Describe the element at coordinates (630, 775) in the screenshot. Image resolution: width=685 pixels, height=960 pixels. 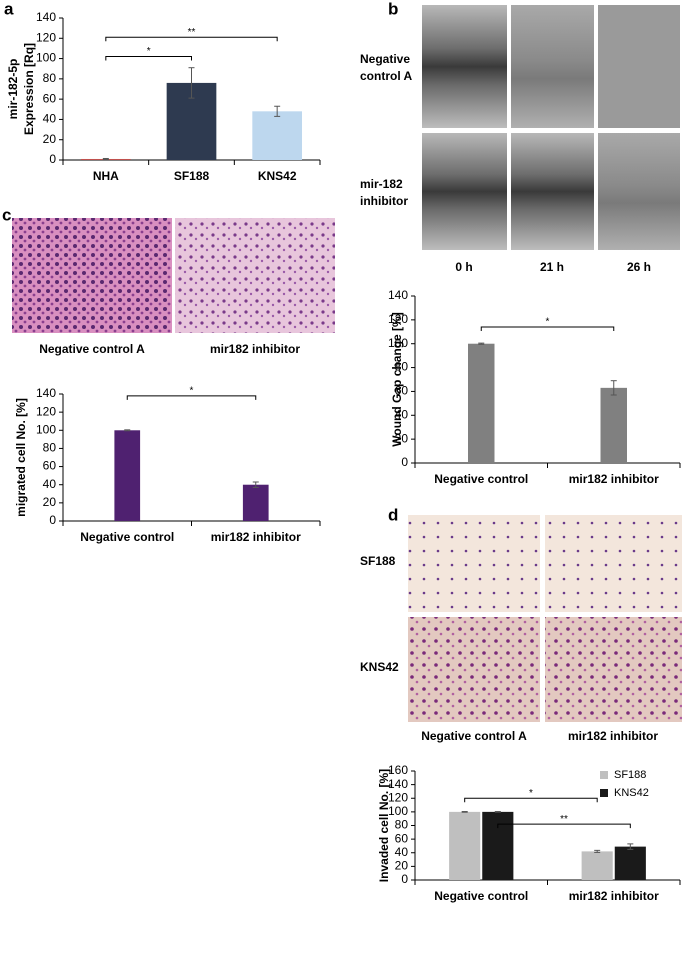
I see `legend-label: SF188` at that location.